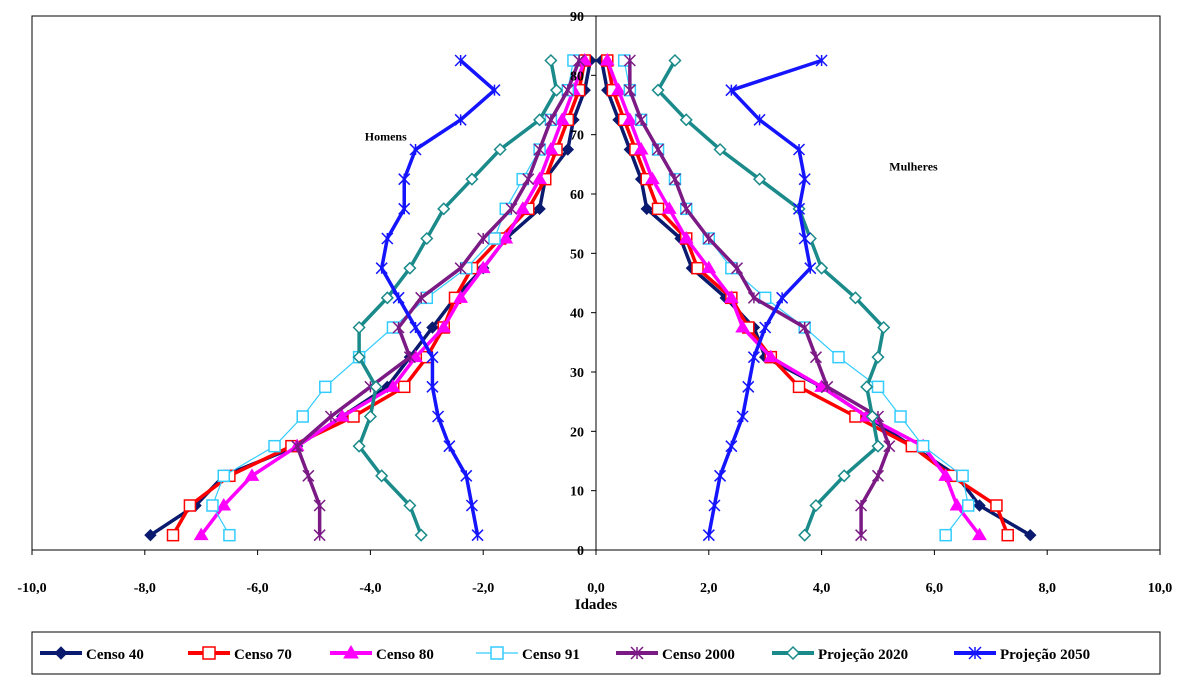 The image size is (1184, 675). Describe the element at coordinates (577, 254) in the screenshot. I see `y-tick-label: 50` at that location.